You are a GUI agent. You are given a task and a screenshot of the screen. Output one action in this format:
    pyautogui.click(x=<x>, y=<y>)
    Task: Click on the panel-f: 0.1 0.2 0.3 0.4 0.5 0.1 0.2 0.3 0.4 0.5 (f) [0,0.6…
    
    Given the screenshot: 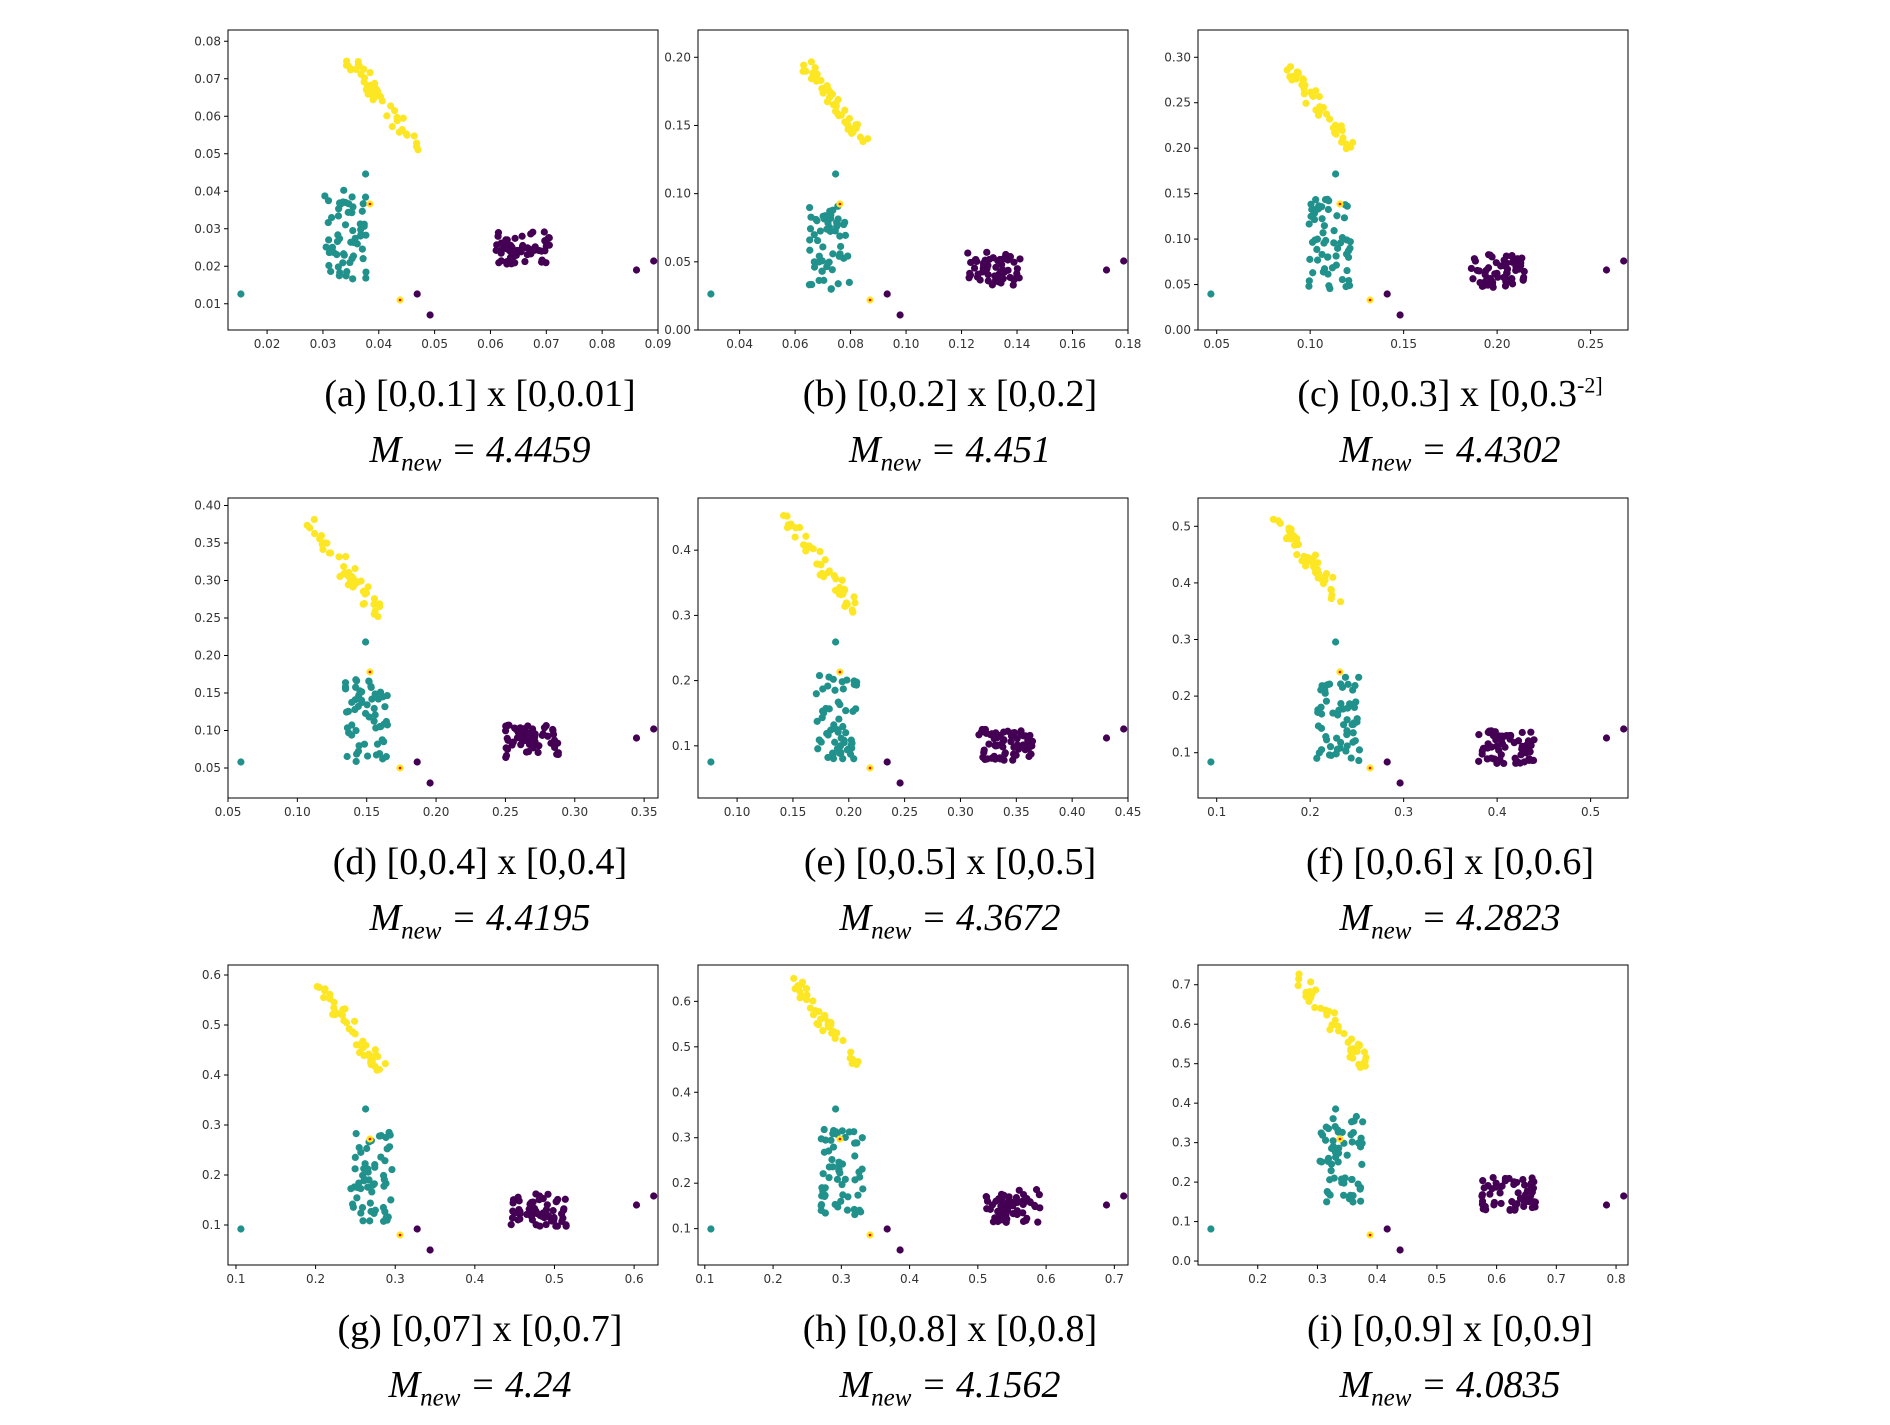 What is the action you would take?
    pyautogui.click(x=1441, y=723)
    